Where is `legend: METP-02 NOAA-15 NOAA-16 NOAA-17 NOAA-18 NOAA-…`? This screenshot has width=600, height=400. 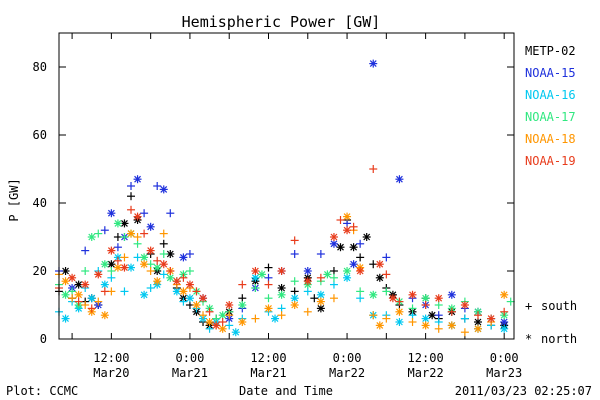
legend: METP-02 NOAA-15 NOAA-16 NOAA-17 NOAA-18 NOAA-… is located at coordinates (550, 106).